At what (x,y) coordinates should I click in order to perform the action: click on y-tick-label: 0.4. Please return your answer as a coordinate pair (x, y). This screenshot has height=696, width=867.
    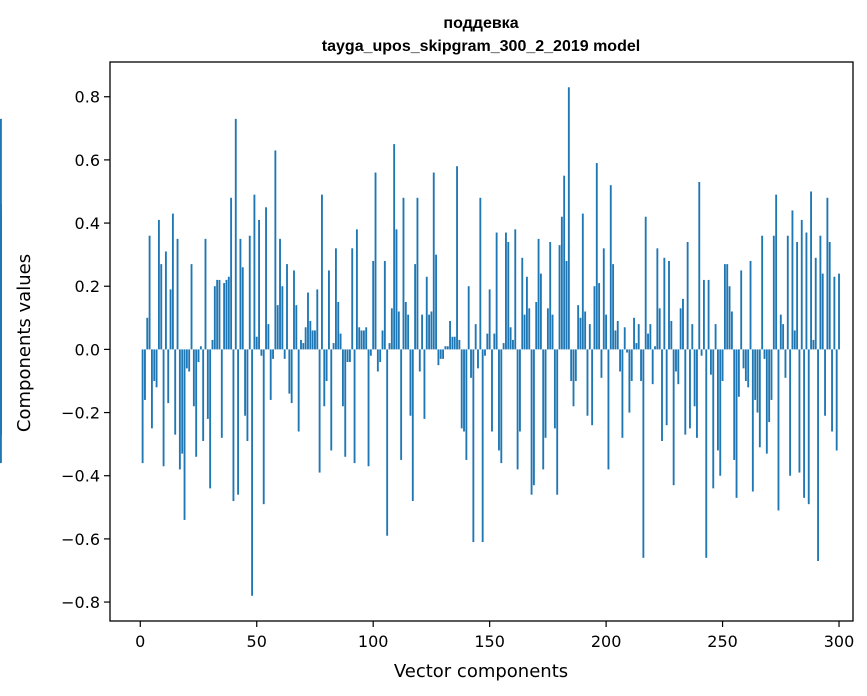
    Looking at the image, I should click on (87, 223).